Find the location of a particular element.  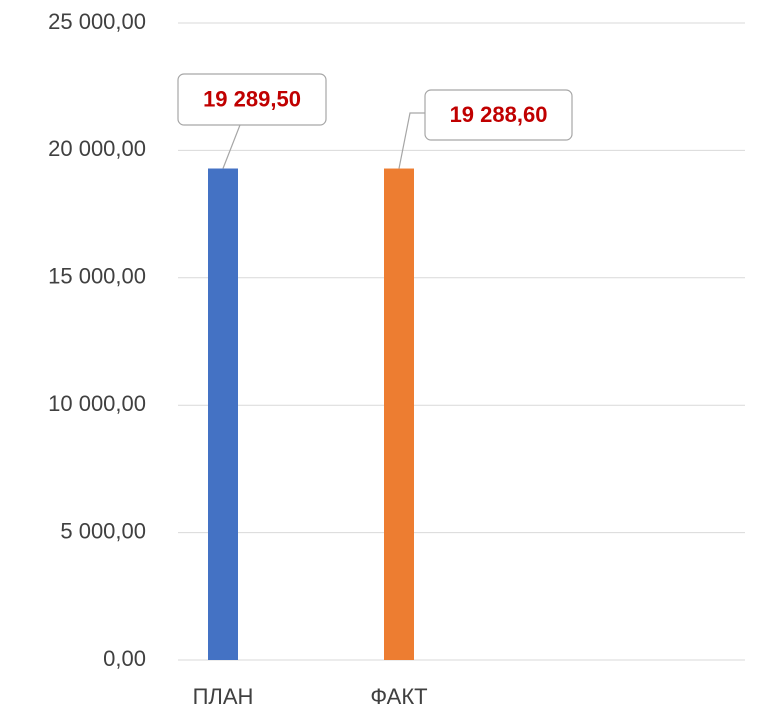

y-tick-label: 5 000,00 is located at coordinates (103, 530).